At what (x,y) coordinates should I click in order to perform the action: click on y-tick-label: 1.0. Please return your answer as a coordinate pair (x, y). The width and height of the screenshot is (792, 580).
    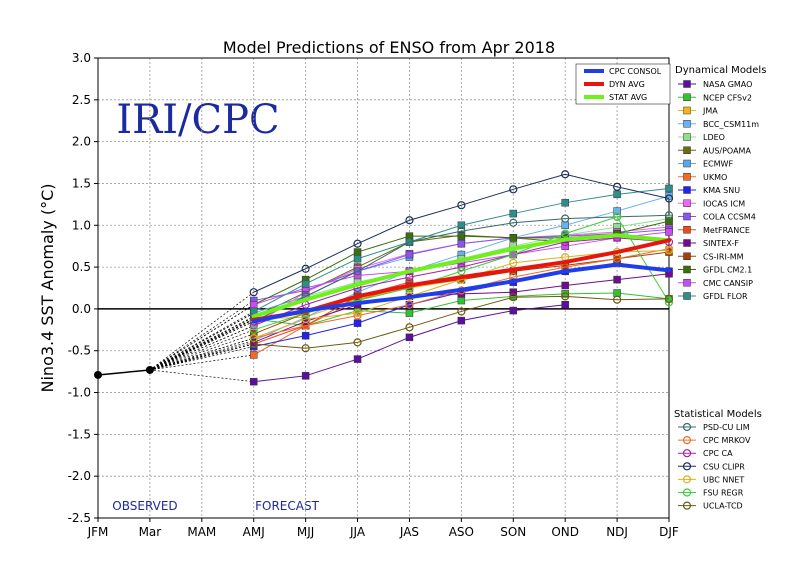
    Looking at the image, I should click on (81, 225).